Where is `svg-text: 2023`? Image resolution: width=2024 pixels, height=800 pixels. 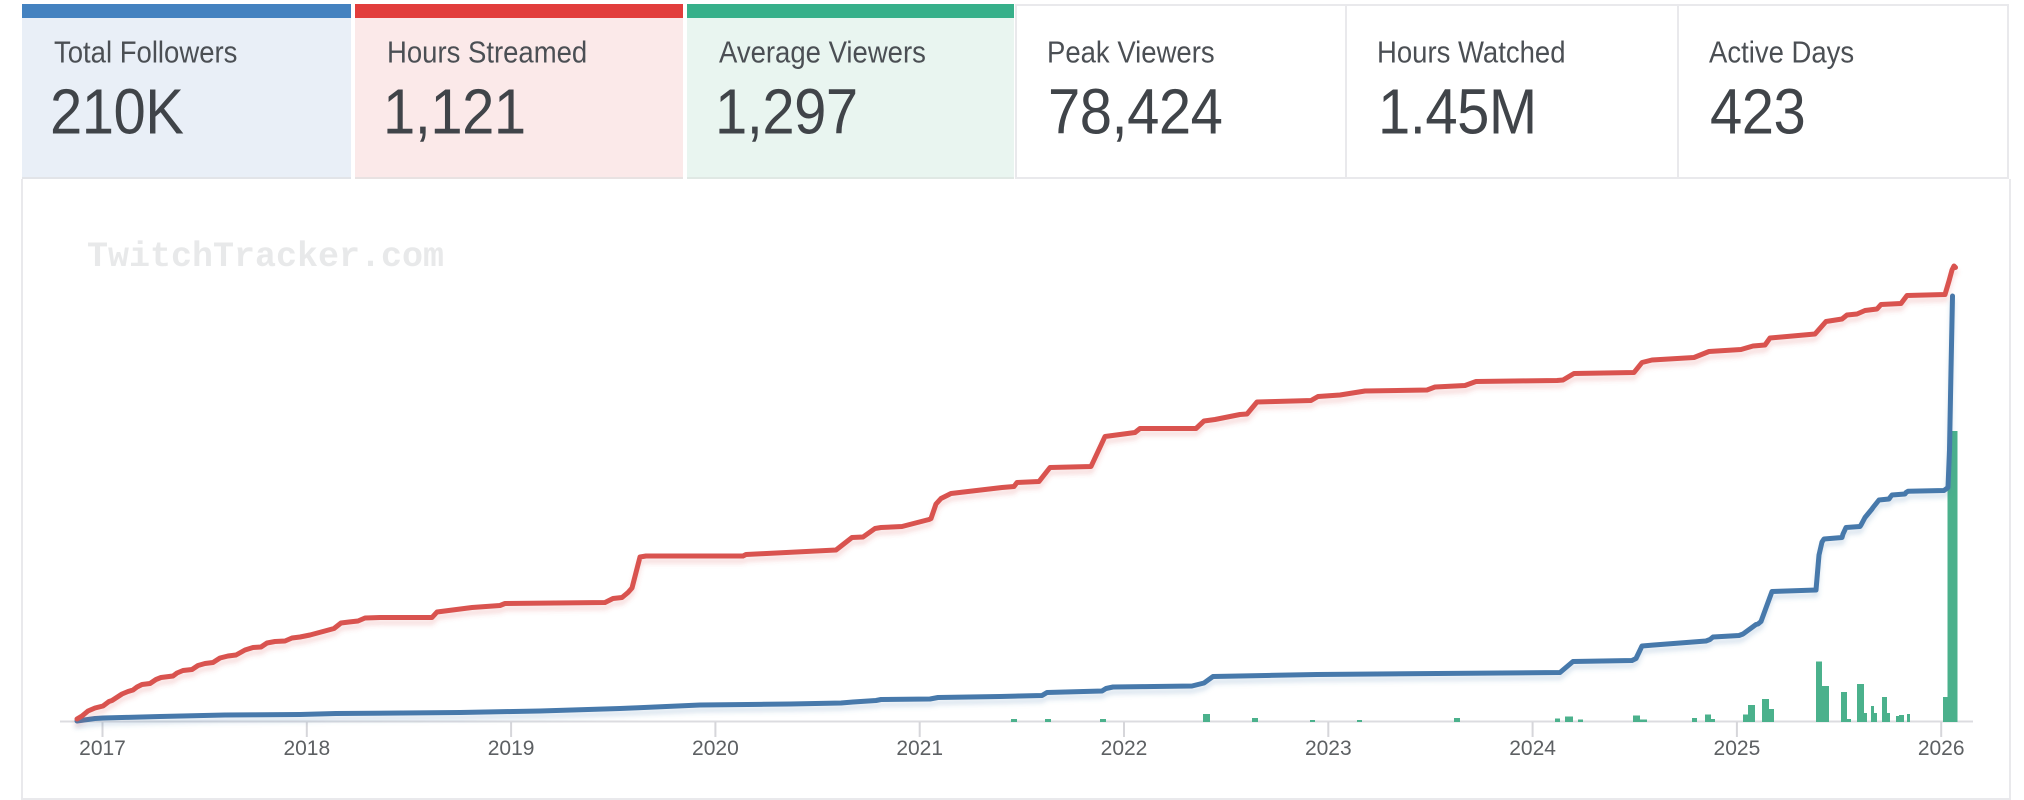
svg-text: 2023 is located at coordinates (1328, 748).